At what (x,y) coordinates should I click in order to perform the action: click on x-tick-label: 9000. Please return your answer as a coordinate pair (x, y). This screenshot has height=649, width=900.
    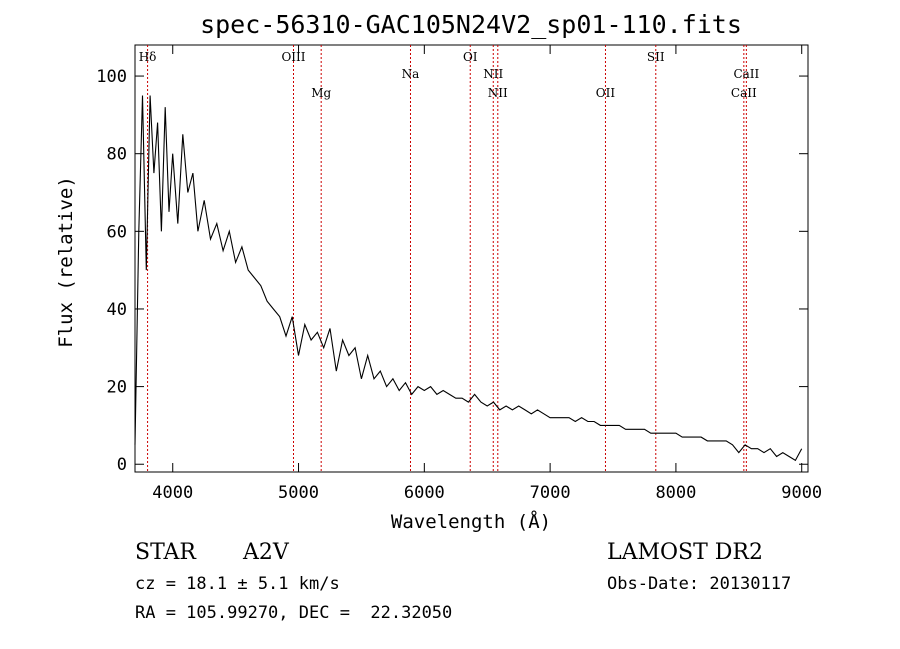
    Looking at the image, I should click on (801, 493).